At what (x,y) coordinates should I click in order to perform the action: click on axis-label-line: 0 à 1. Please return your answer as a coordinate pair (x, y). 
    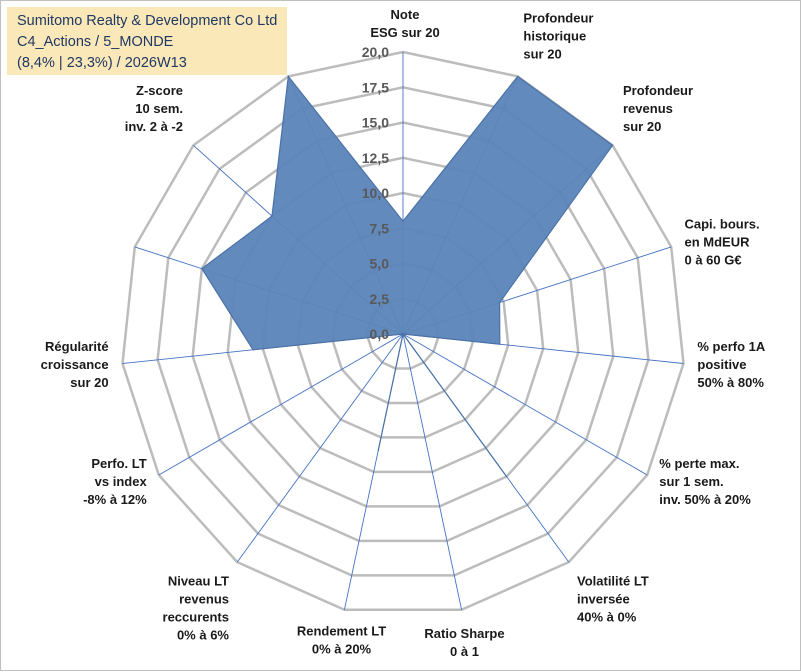
    Looking at the image, I should click on (464, 651).